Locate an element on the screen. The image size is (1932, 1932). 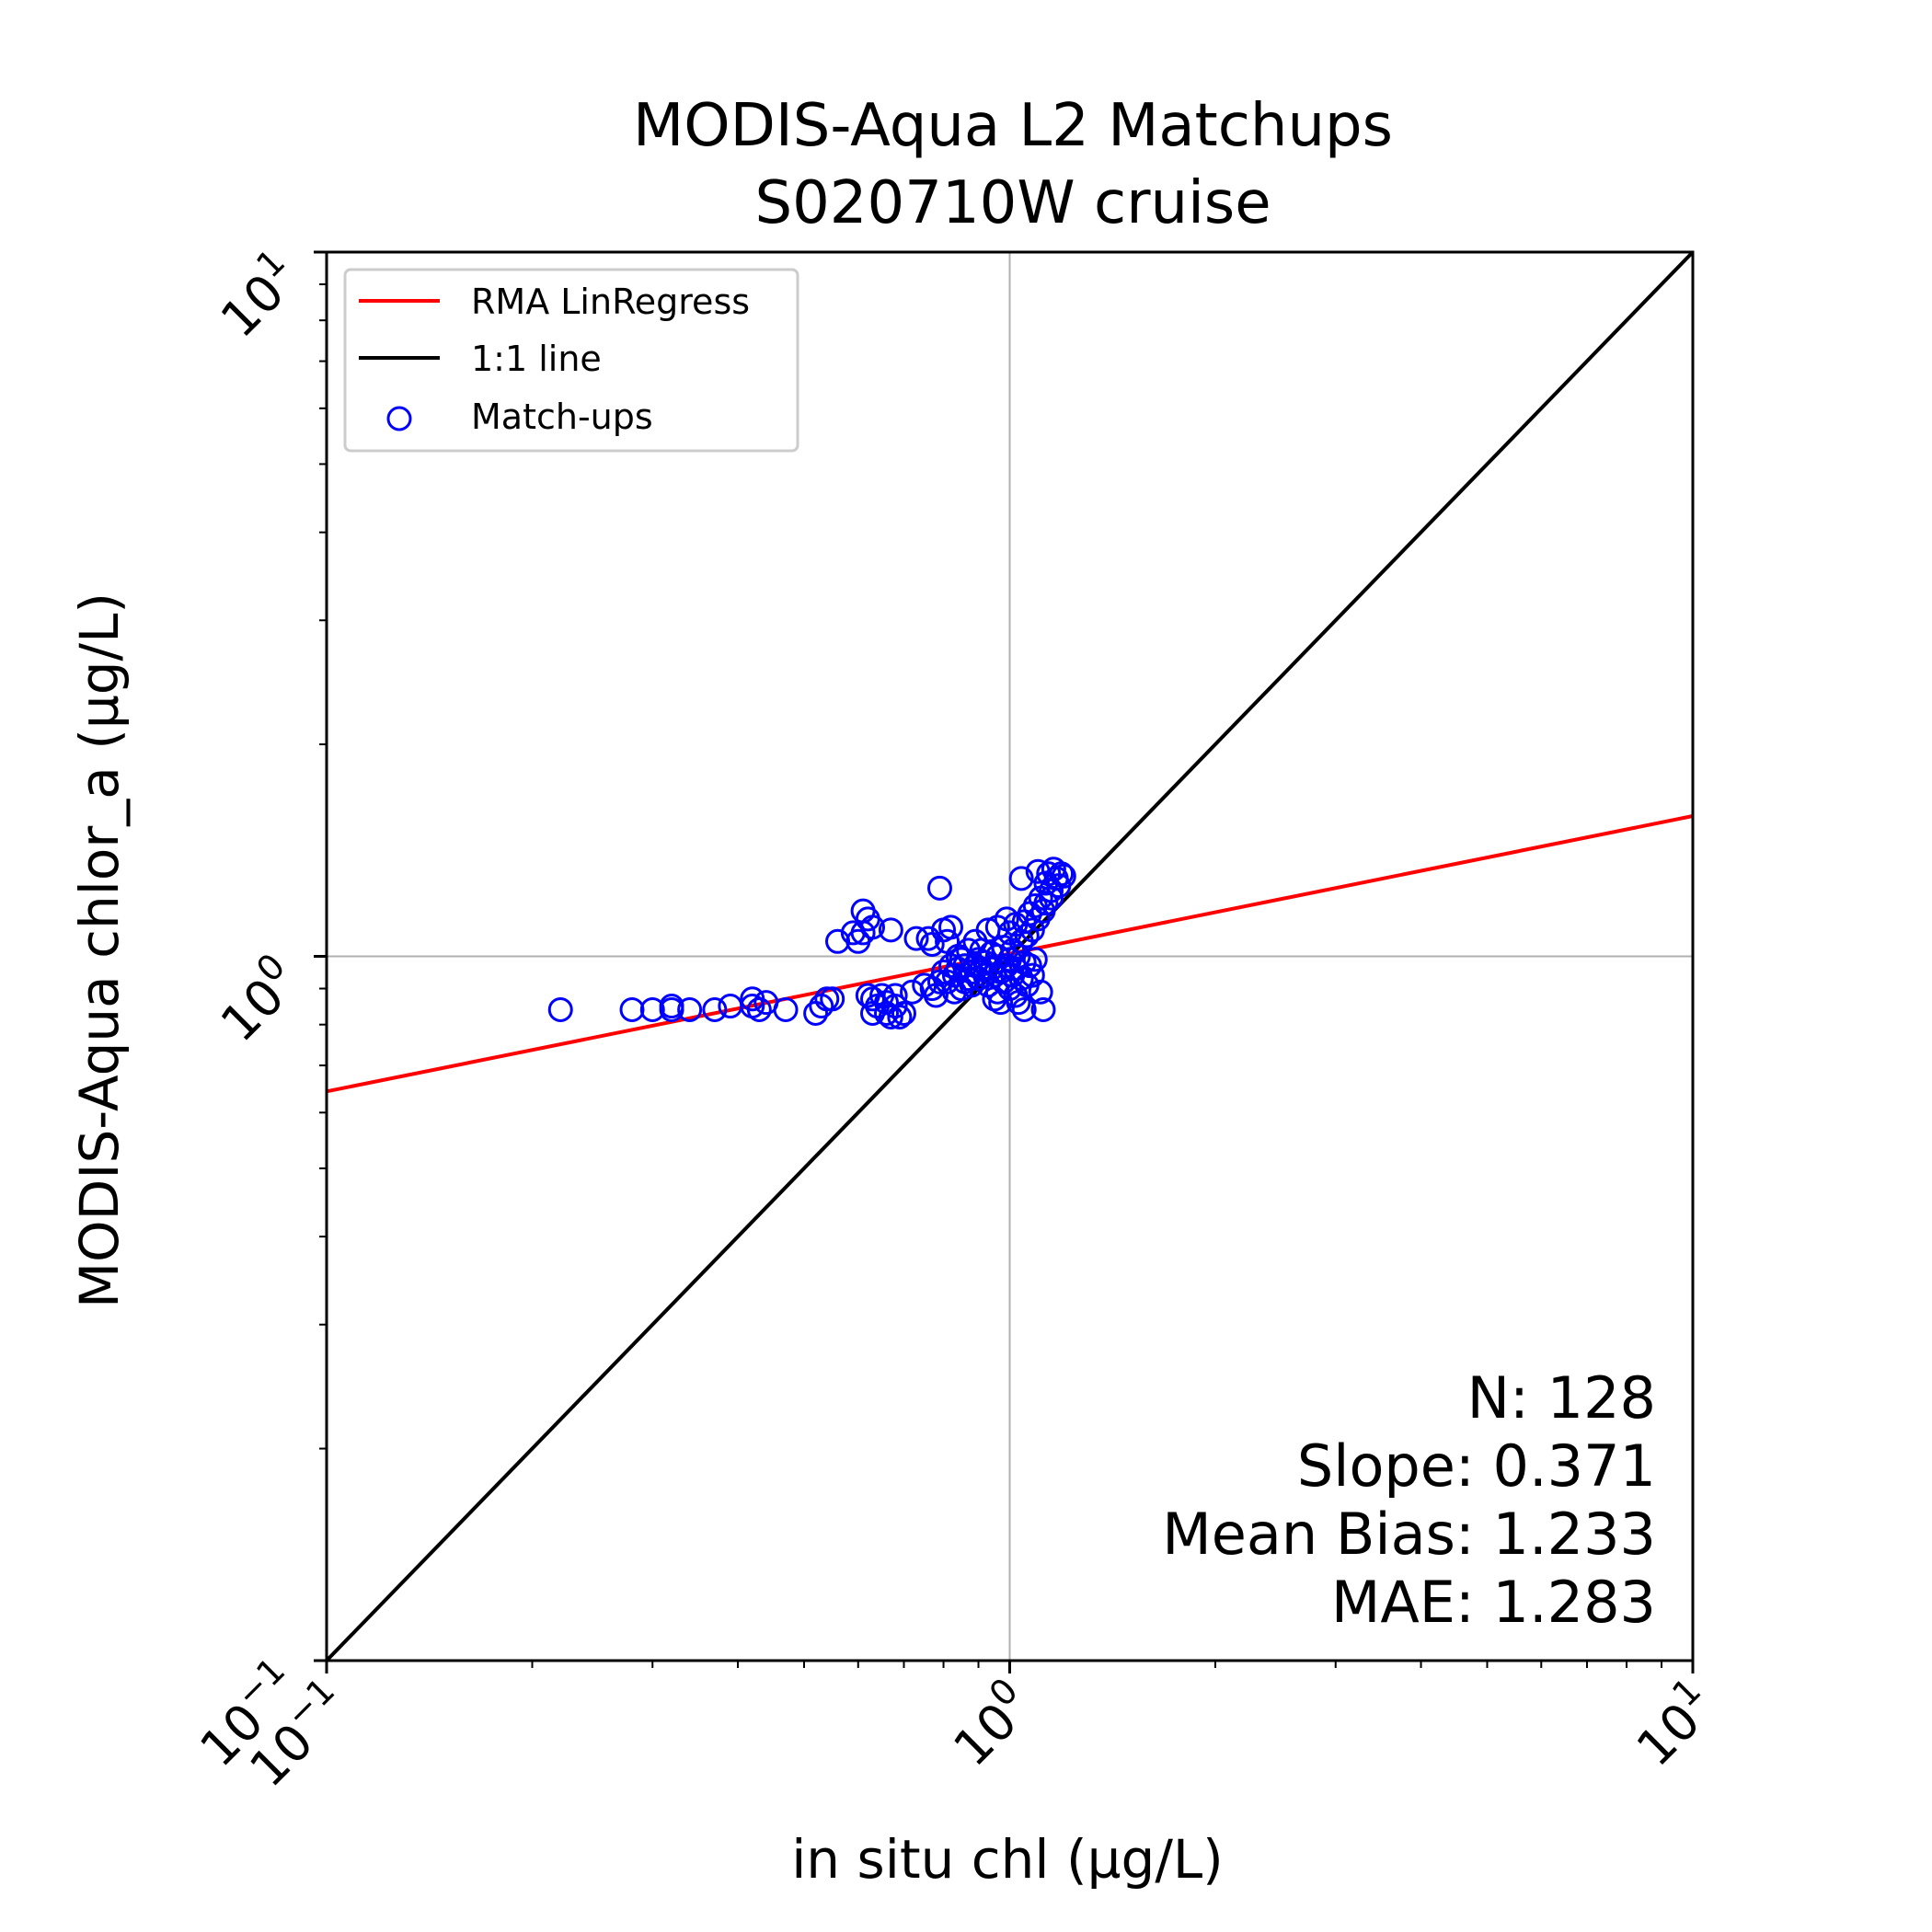
chart-title-line-2: S020710W cruise is located at coordinates (1012, 203).